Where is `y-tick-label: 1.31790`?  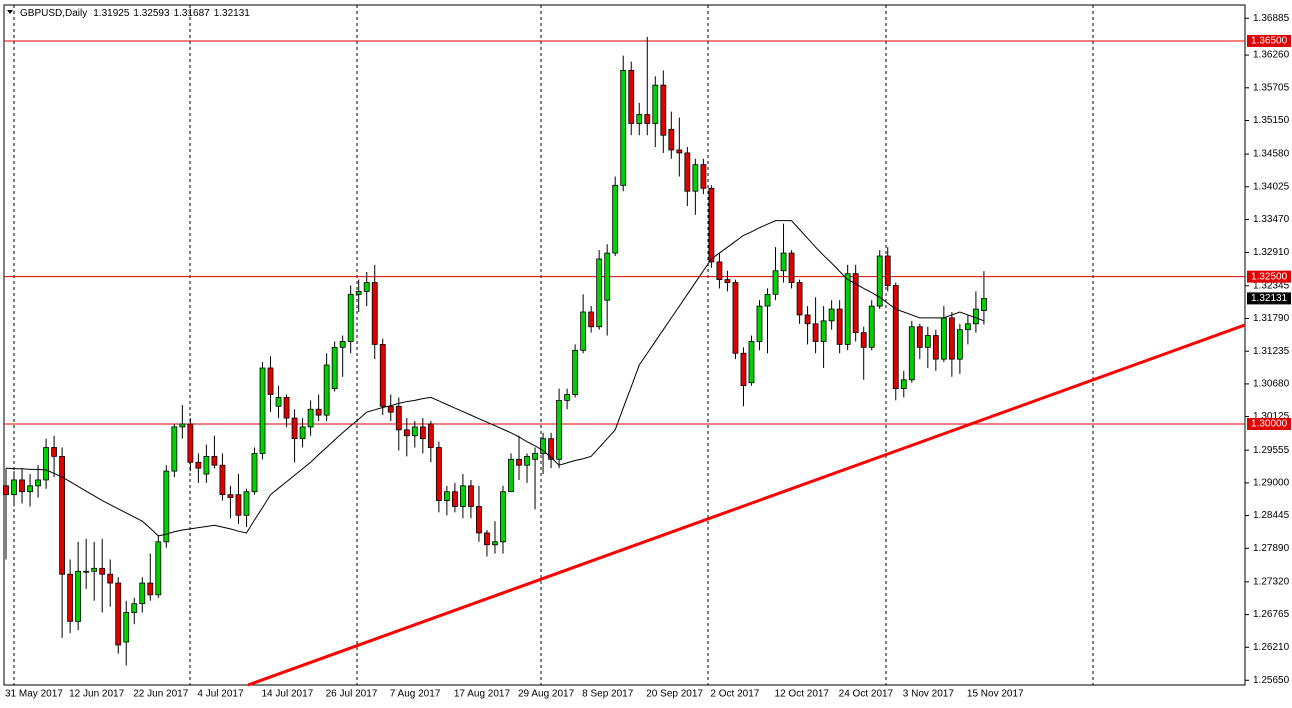 y-tick-label: 1.31790 is located at coordinates (1271, 318).